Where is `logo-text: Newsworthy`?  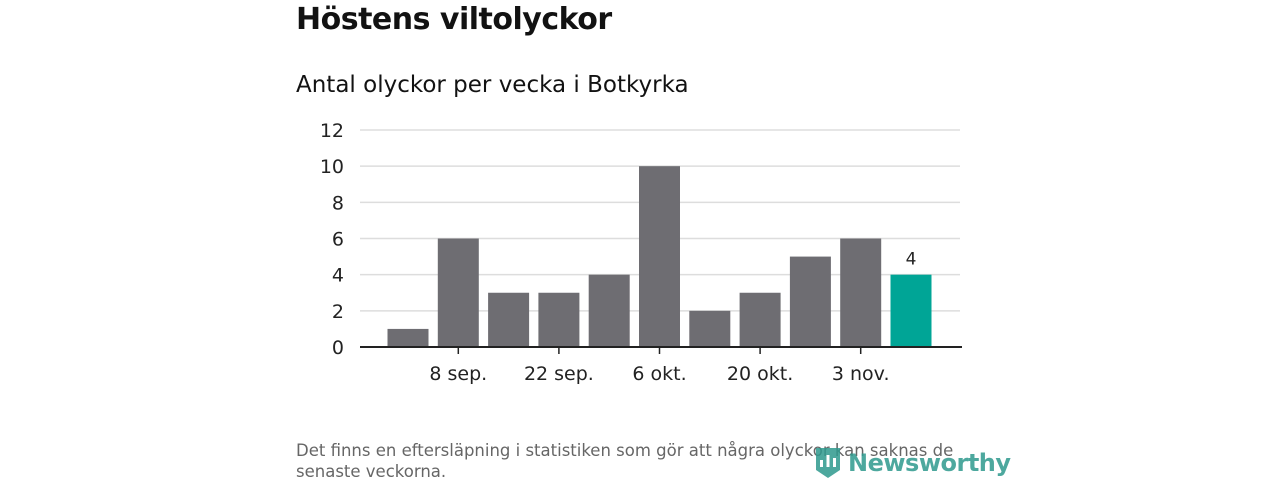 logo-text: Newsworthy is located at coordinates (929, 463).